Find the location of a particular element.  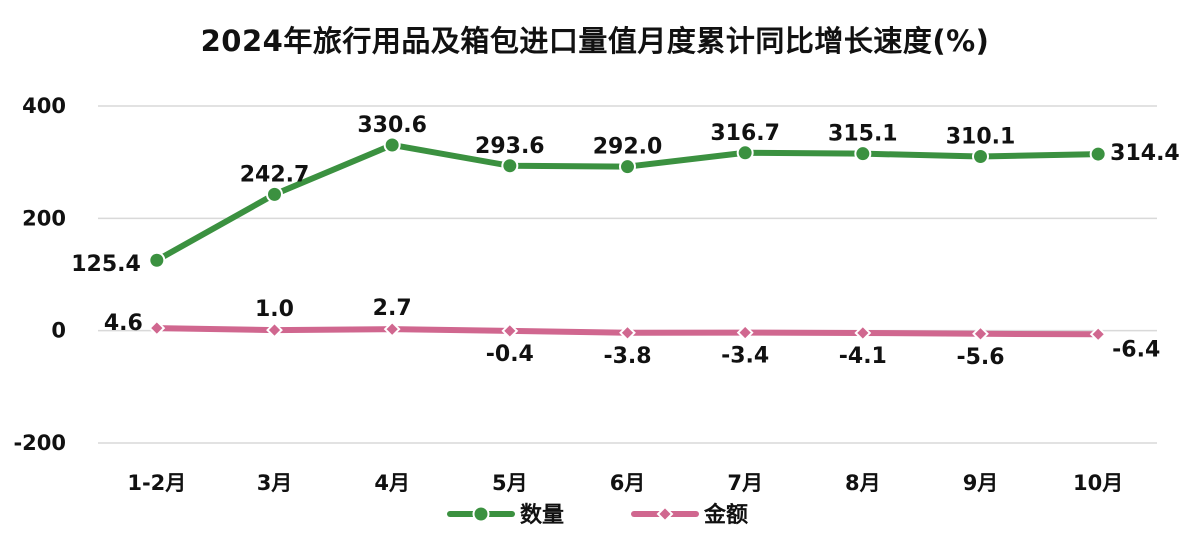

x-tick-label: 5月 is located at coordinates (510, 483).